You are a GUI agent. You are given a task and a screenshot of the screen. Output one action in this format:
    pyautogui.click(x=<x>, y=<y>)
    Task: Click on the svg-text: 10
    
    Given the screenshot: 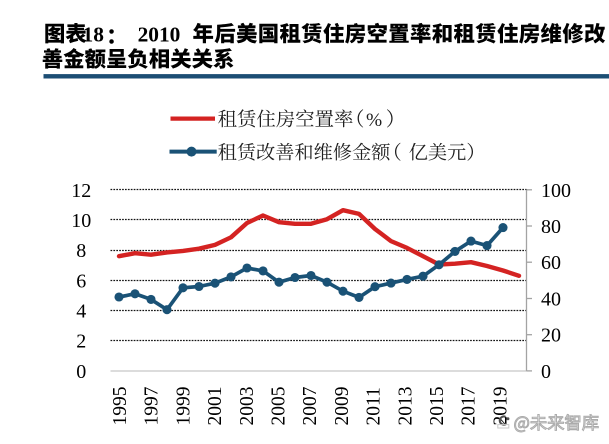 What is the action you would take?
    pyautogui.click(x=81, y=221)
    